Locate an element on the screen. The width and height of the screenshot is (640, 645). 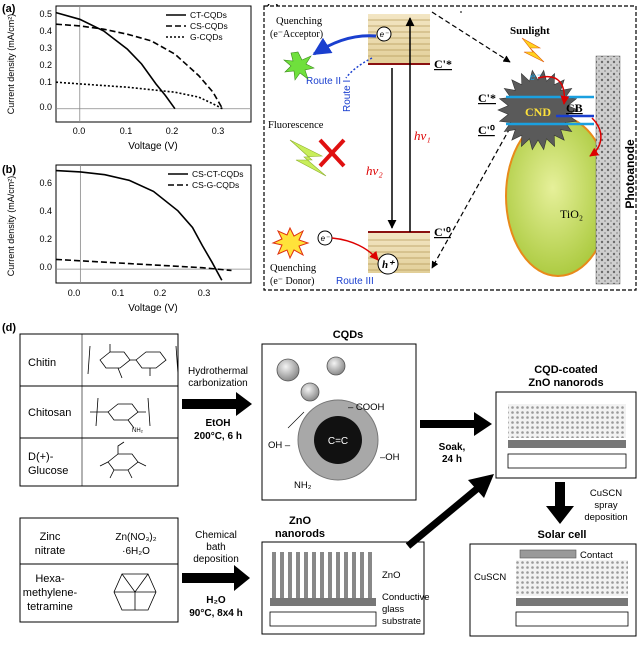
a-ytick-label: 0.1 is located at coordinates (45, 82).